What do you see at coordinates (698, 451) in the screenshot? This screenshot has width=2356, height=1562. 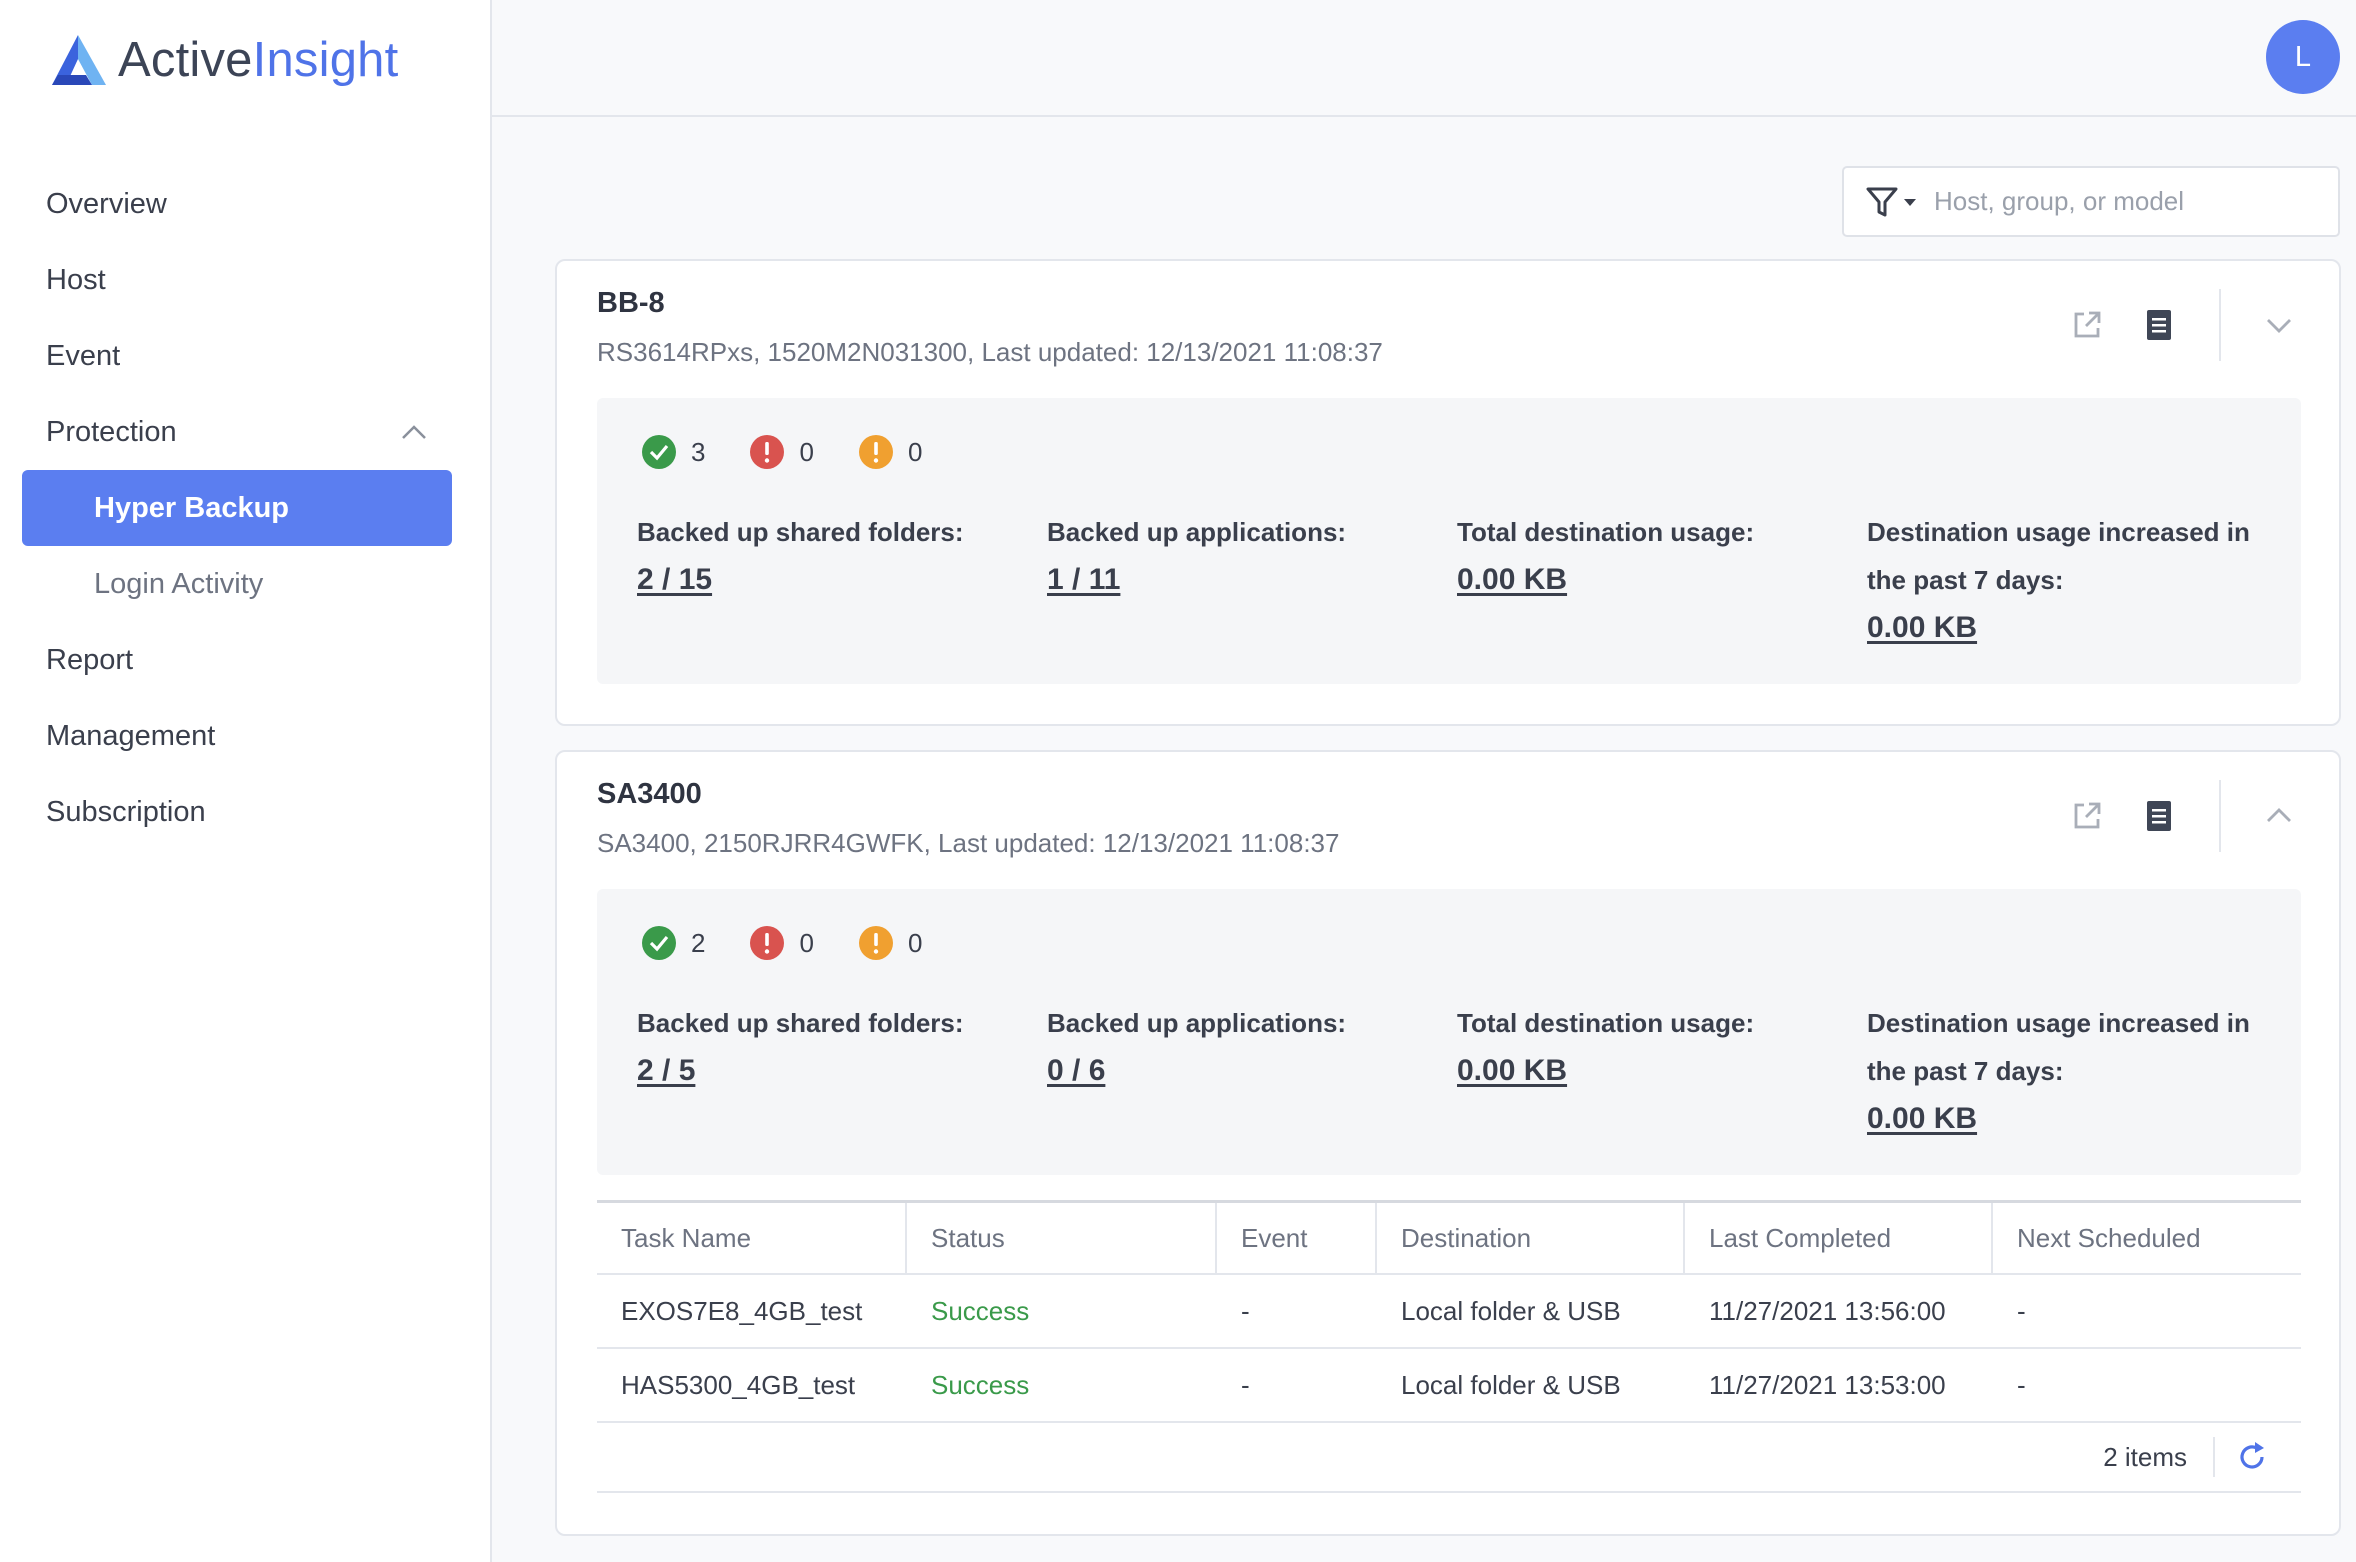 I see `success-count-value: 3` at bounding box center [698, 451].